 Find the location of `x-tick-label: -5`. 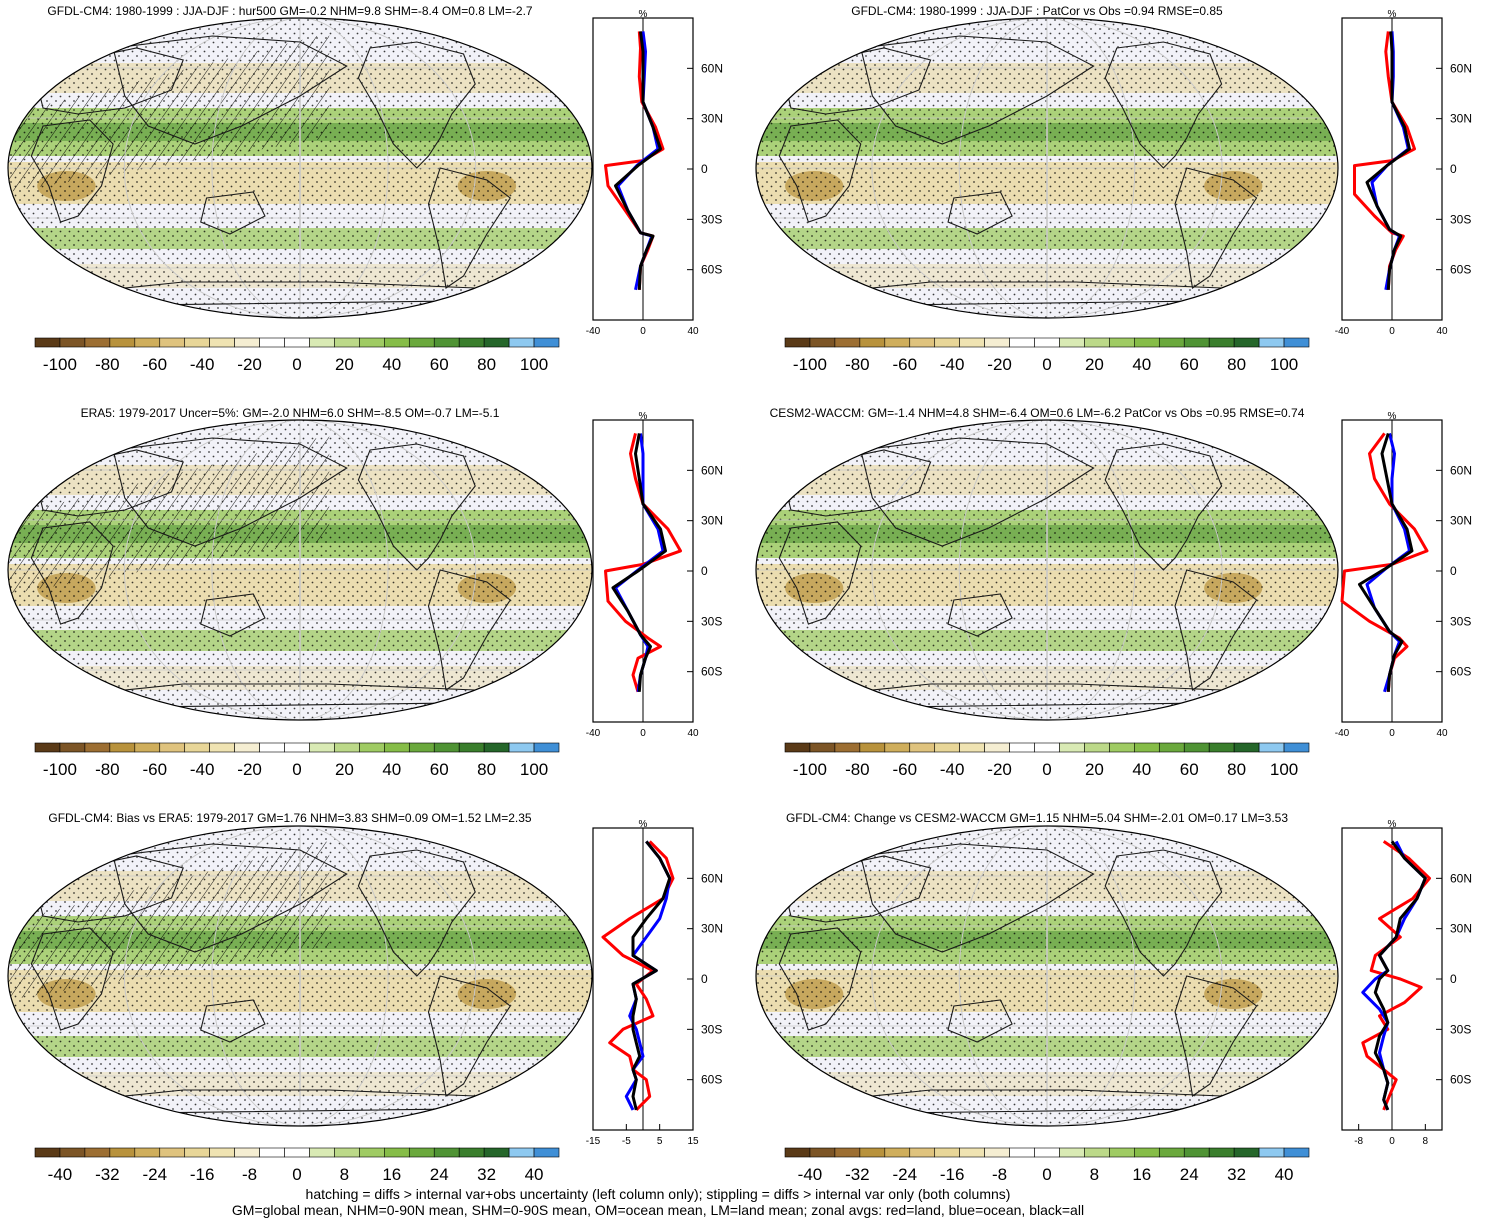

x-tick-label: -5 is located at coordinates (626, 1141).